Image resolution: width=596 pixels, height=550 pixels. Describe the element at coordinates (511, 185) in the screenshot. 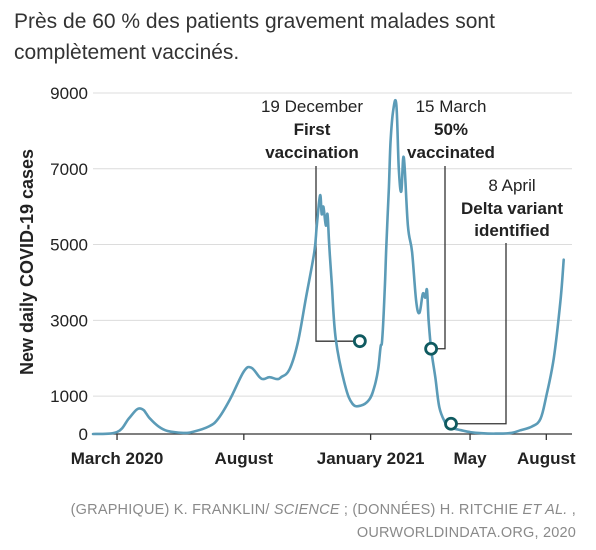

I see `annotation-3-date: 8 April` at that location.